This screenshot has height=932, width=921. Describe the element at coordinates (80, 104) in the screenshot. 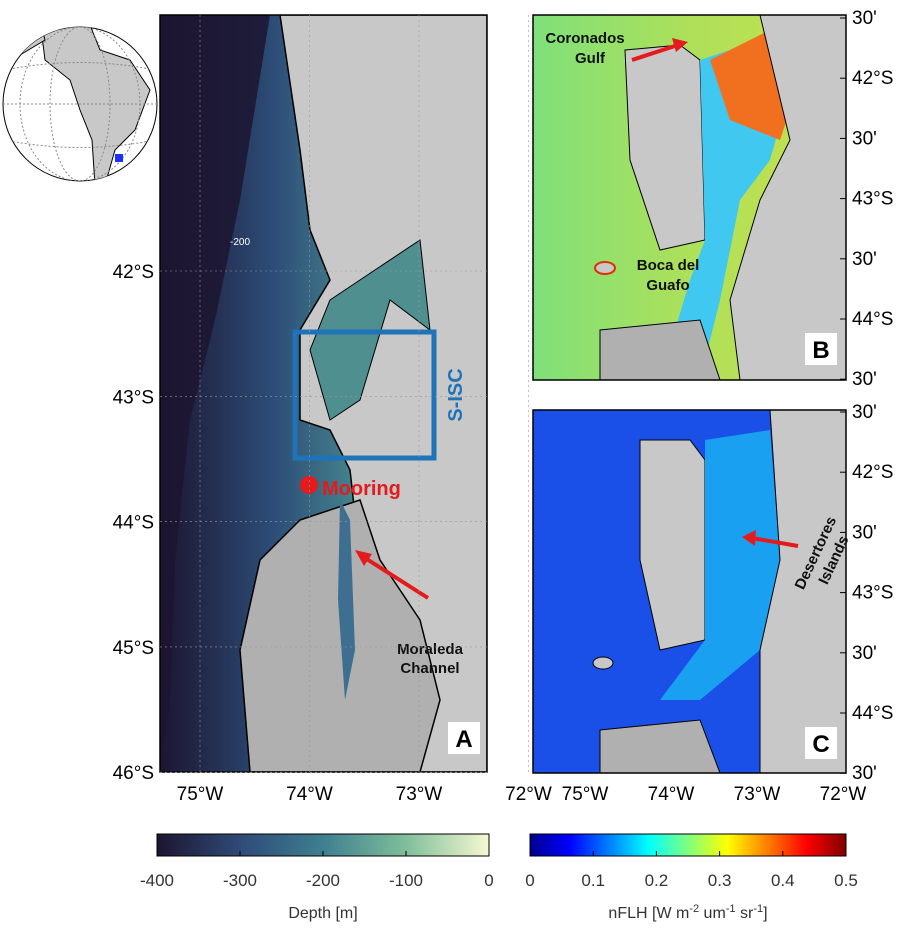

I see `inset-globe` at that location.